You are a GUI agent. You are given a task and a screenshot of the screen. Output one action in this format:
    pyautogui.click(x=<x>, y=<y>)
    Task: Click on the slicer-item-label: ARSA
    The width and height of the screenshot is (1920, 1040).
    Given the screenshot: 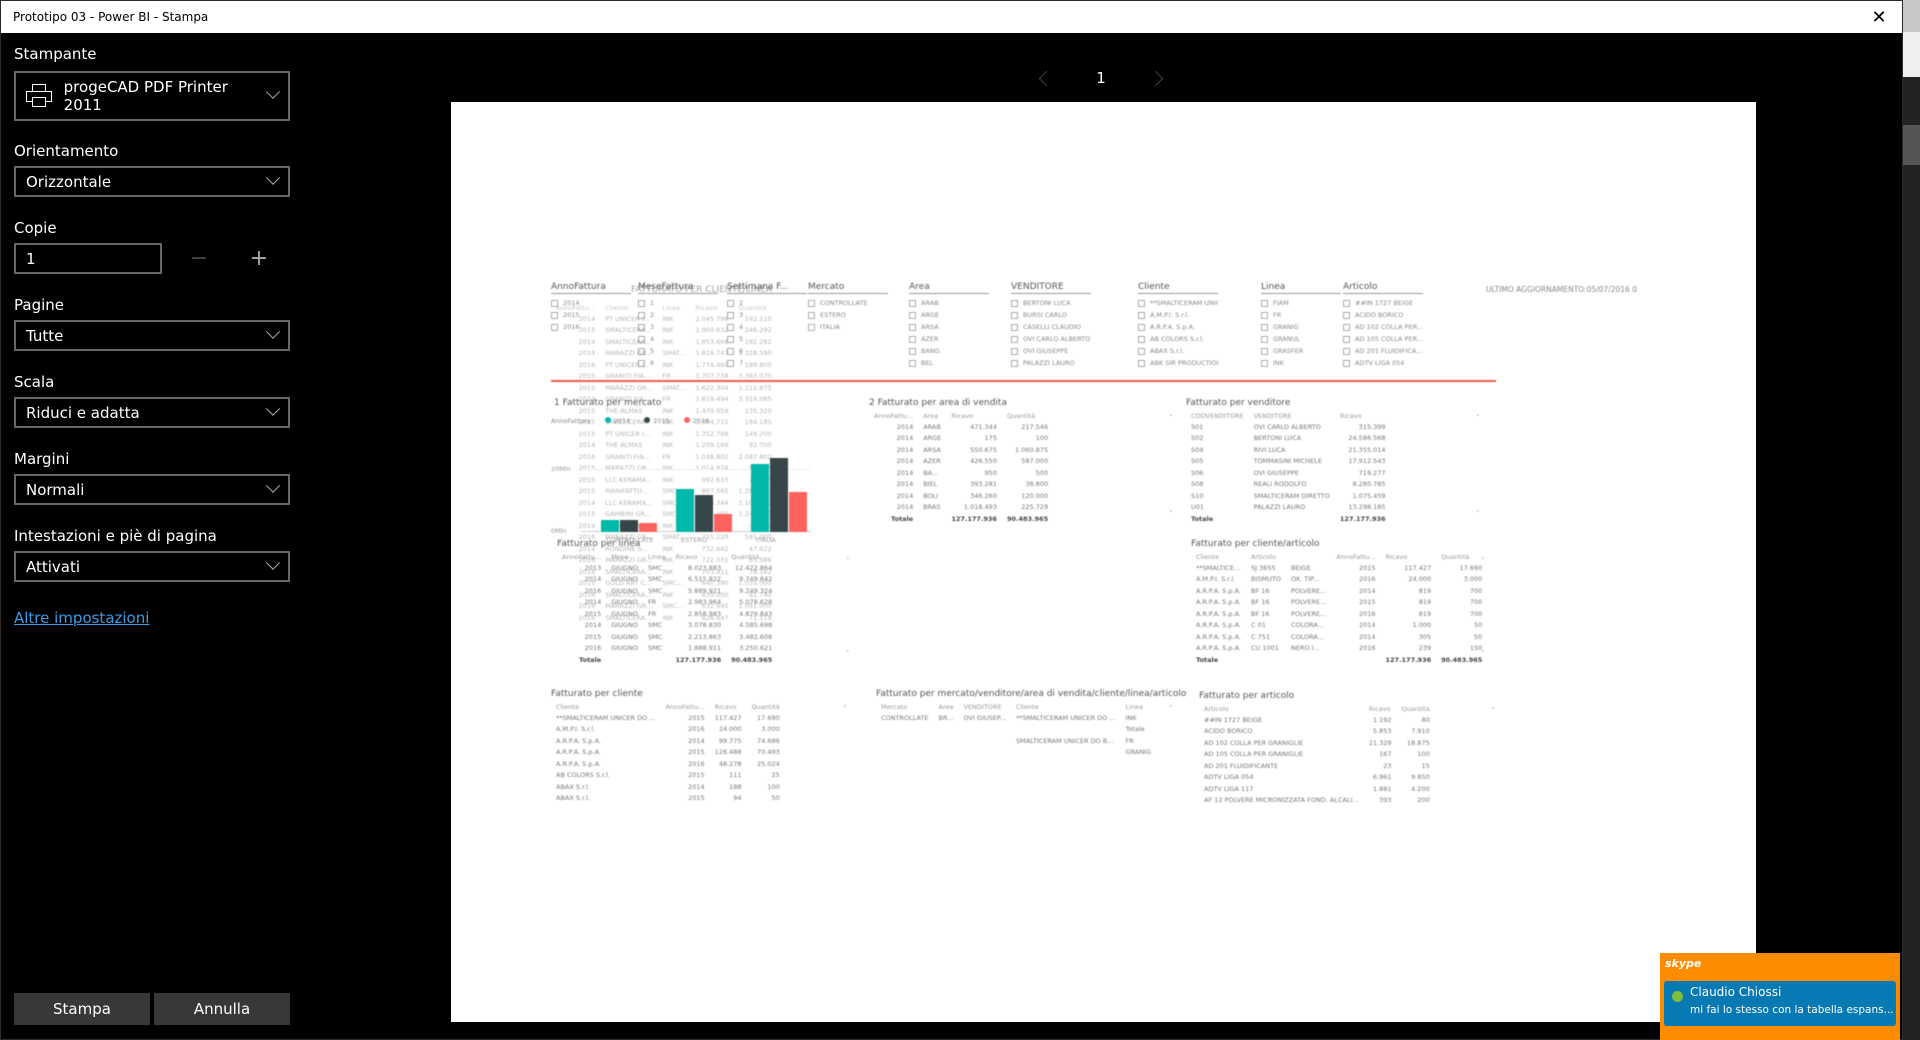 What is the action you would take?
    pyautogui.click(x=930, y=327)
    